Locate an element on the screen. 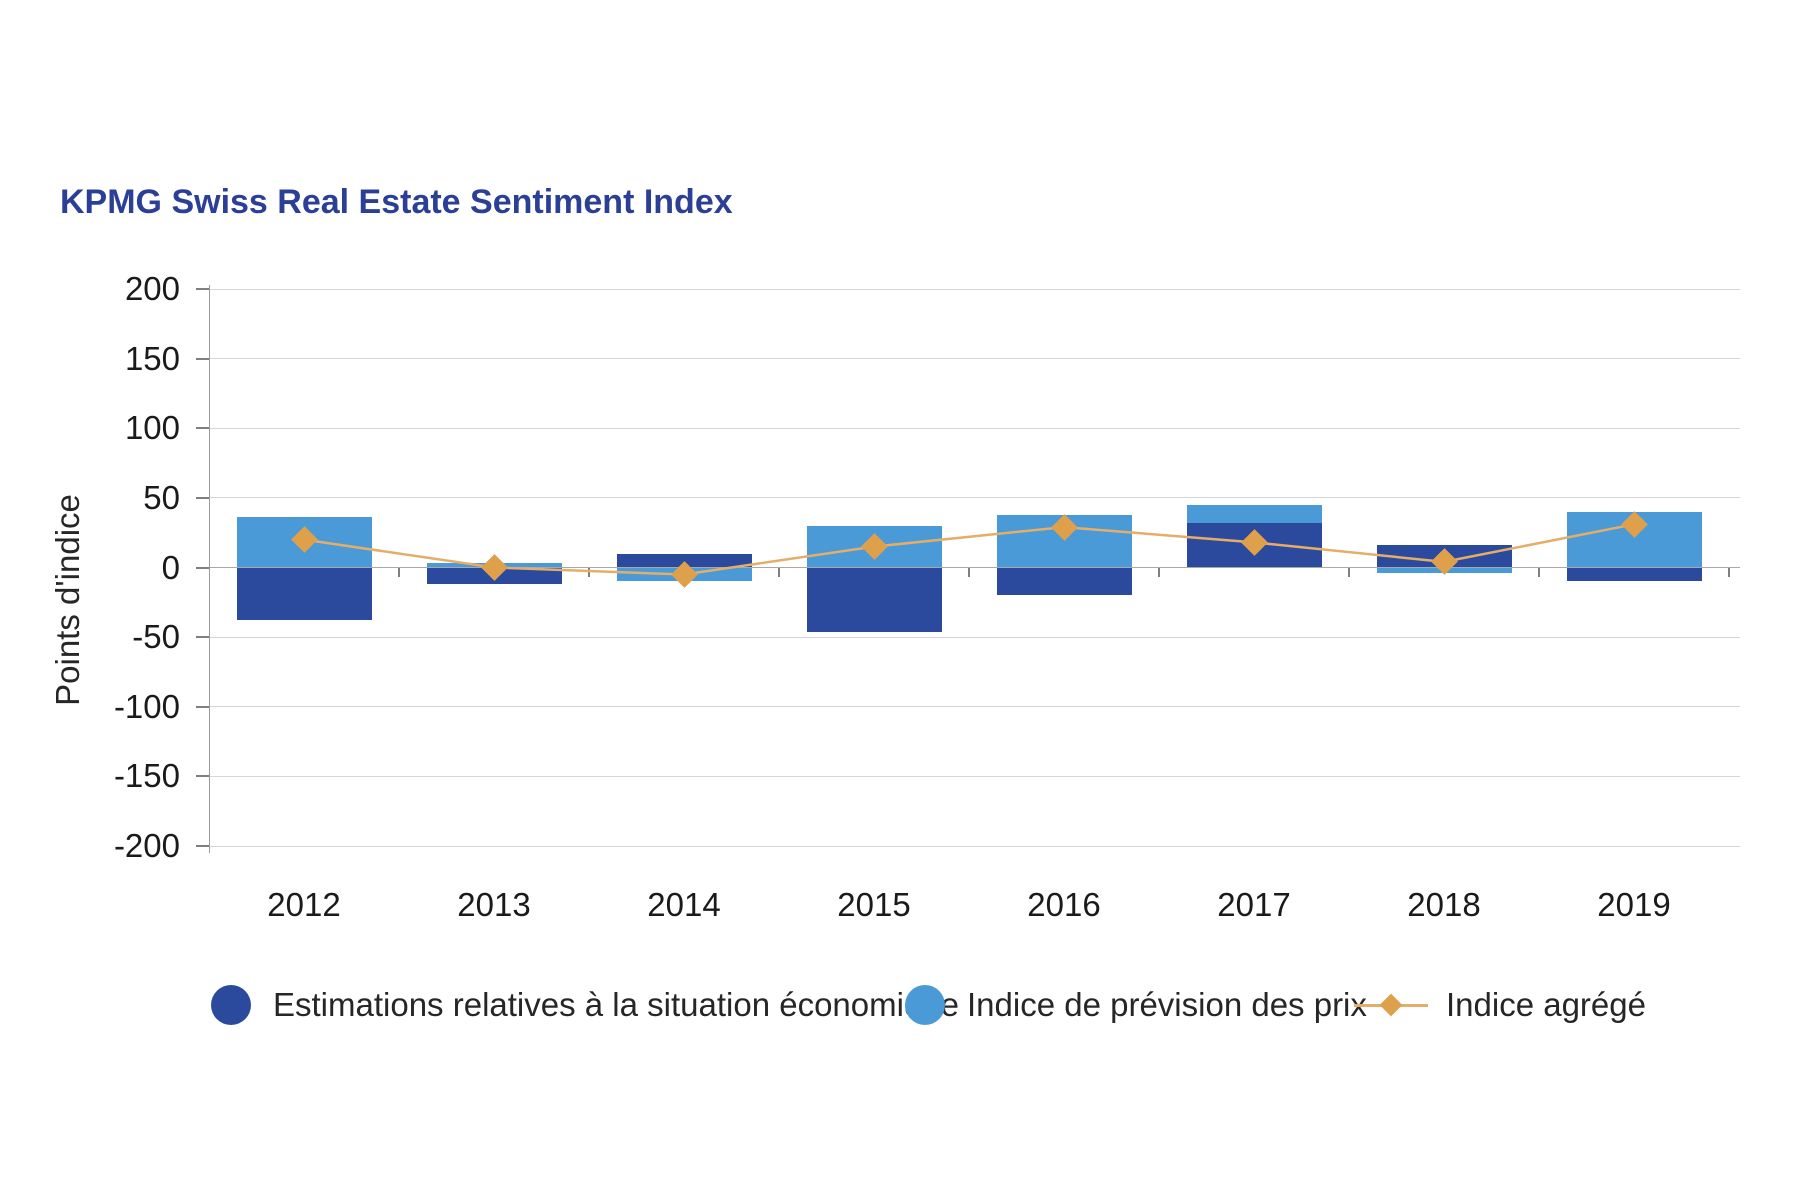 The image size is (1800, 1200). economic-estimates-swatch is located at coordinates (231, 1005).